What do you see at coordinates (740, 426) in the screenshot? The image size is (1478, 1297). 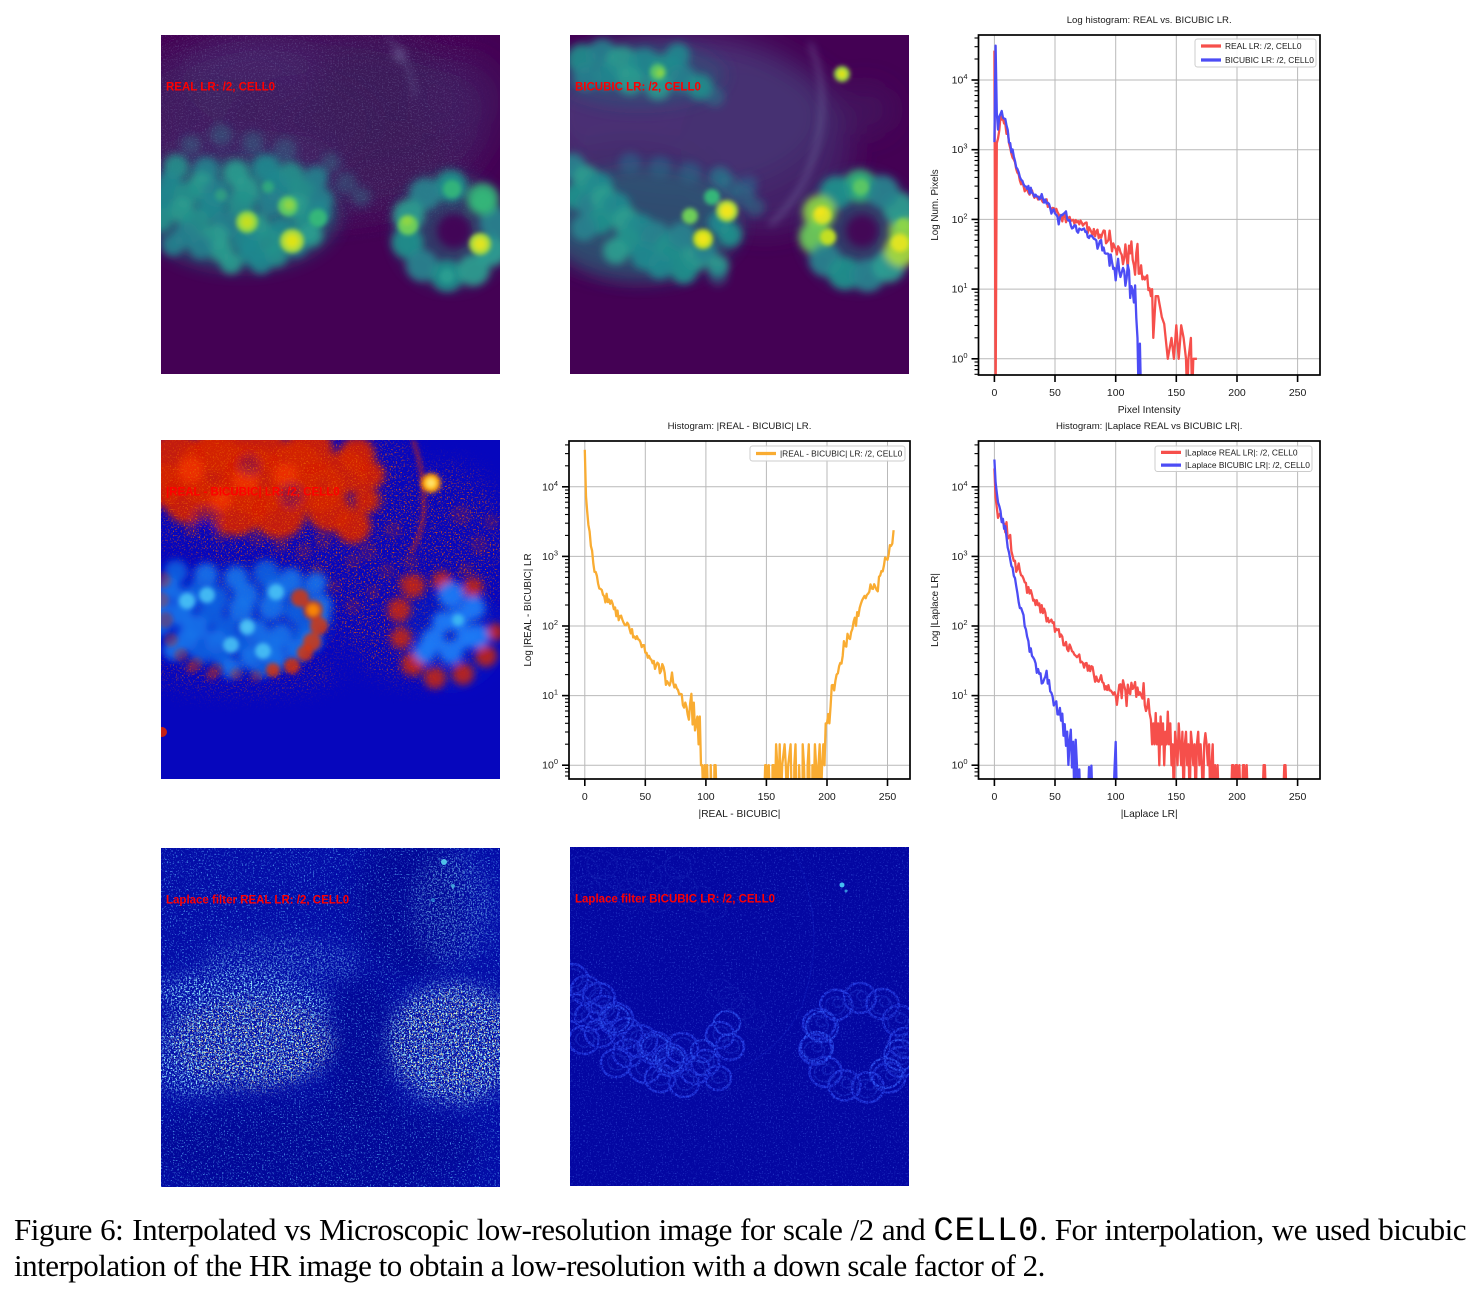 I see `svg-text:Histogram: |REAL - BICUBIC| LR: Histogram: |REAL - BICUBIC| LR.` at bounding box center [740, 426].